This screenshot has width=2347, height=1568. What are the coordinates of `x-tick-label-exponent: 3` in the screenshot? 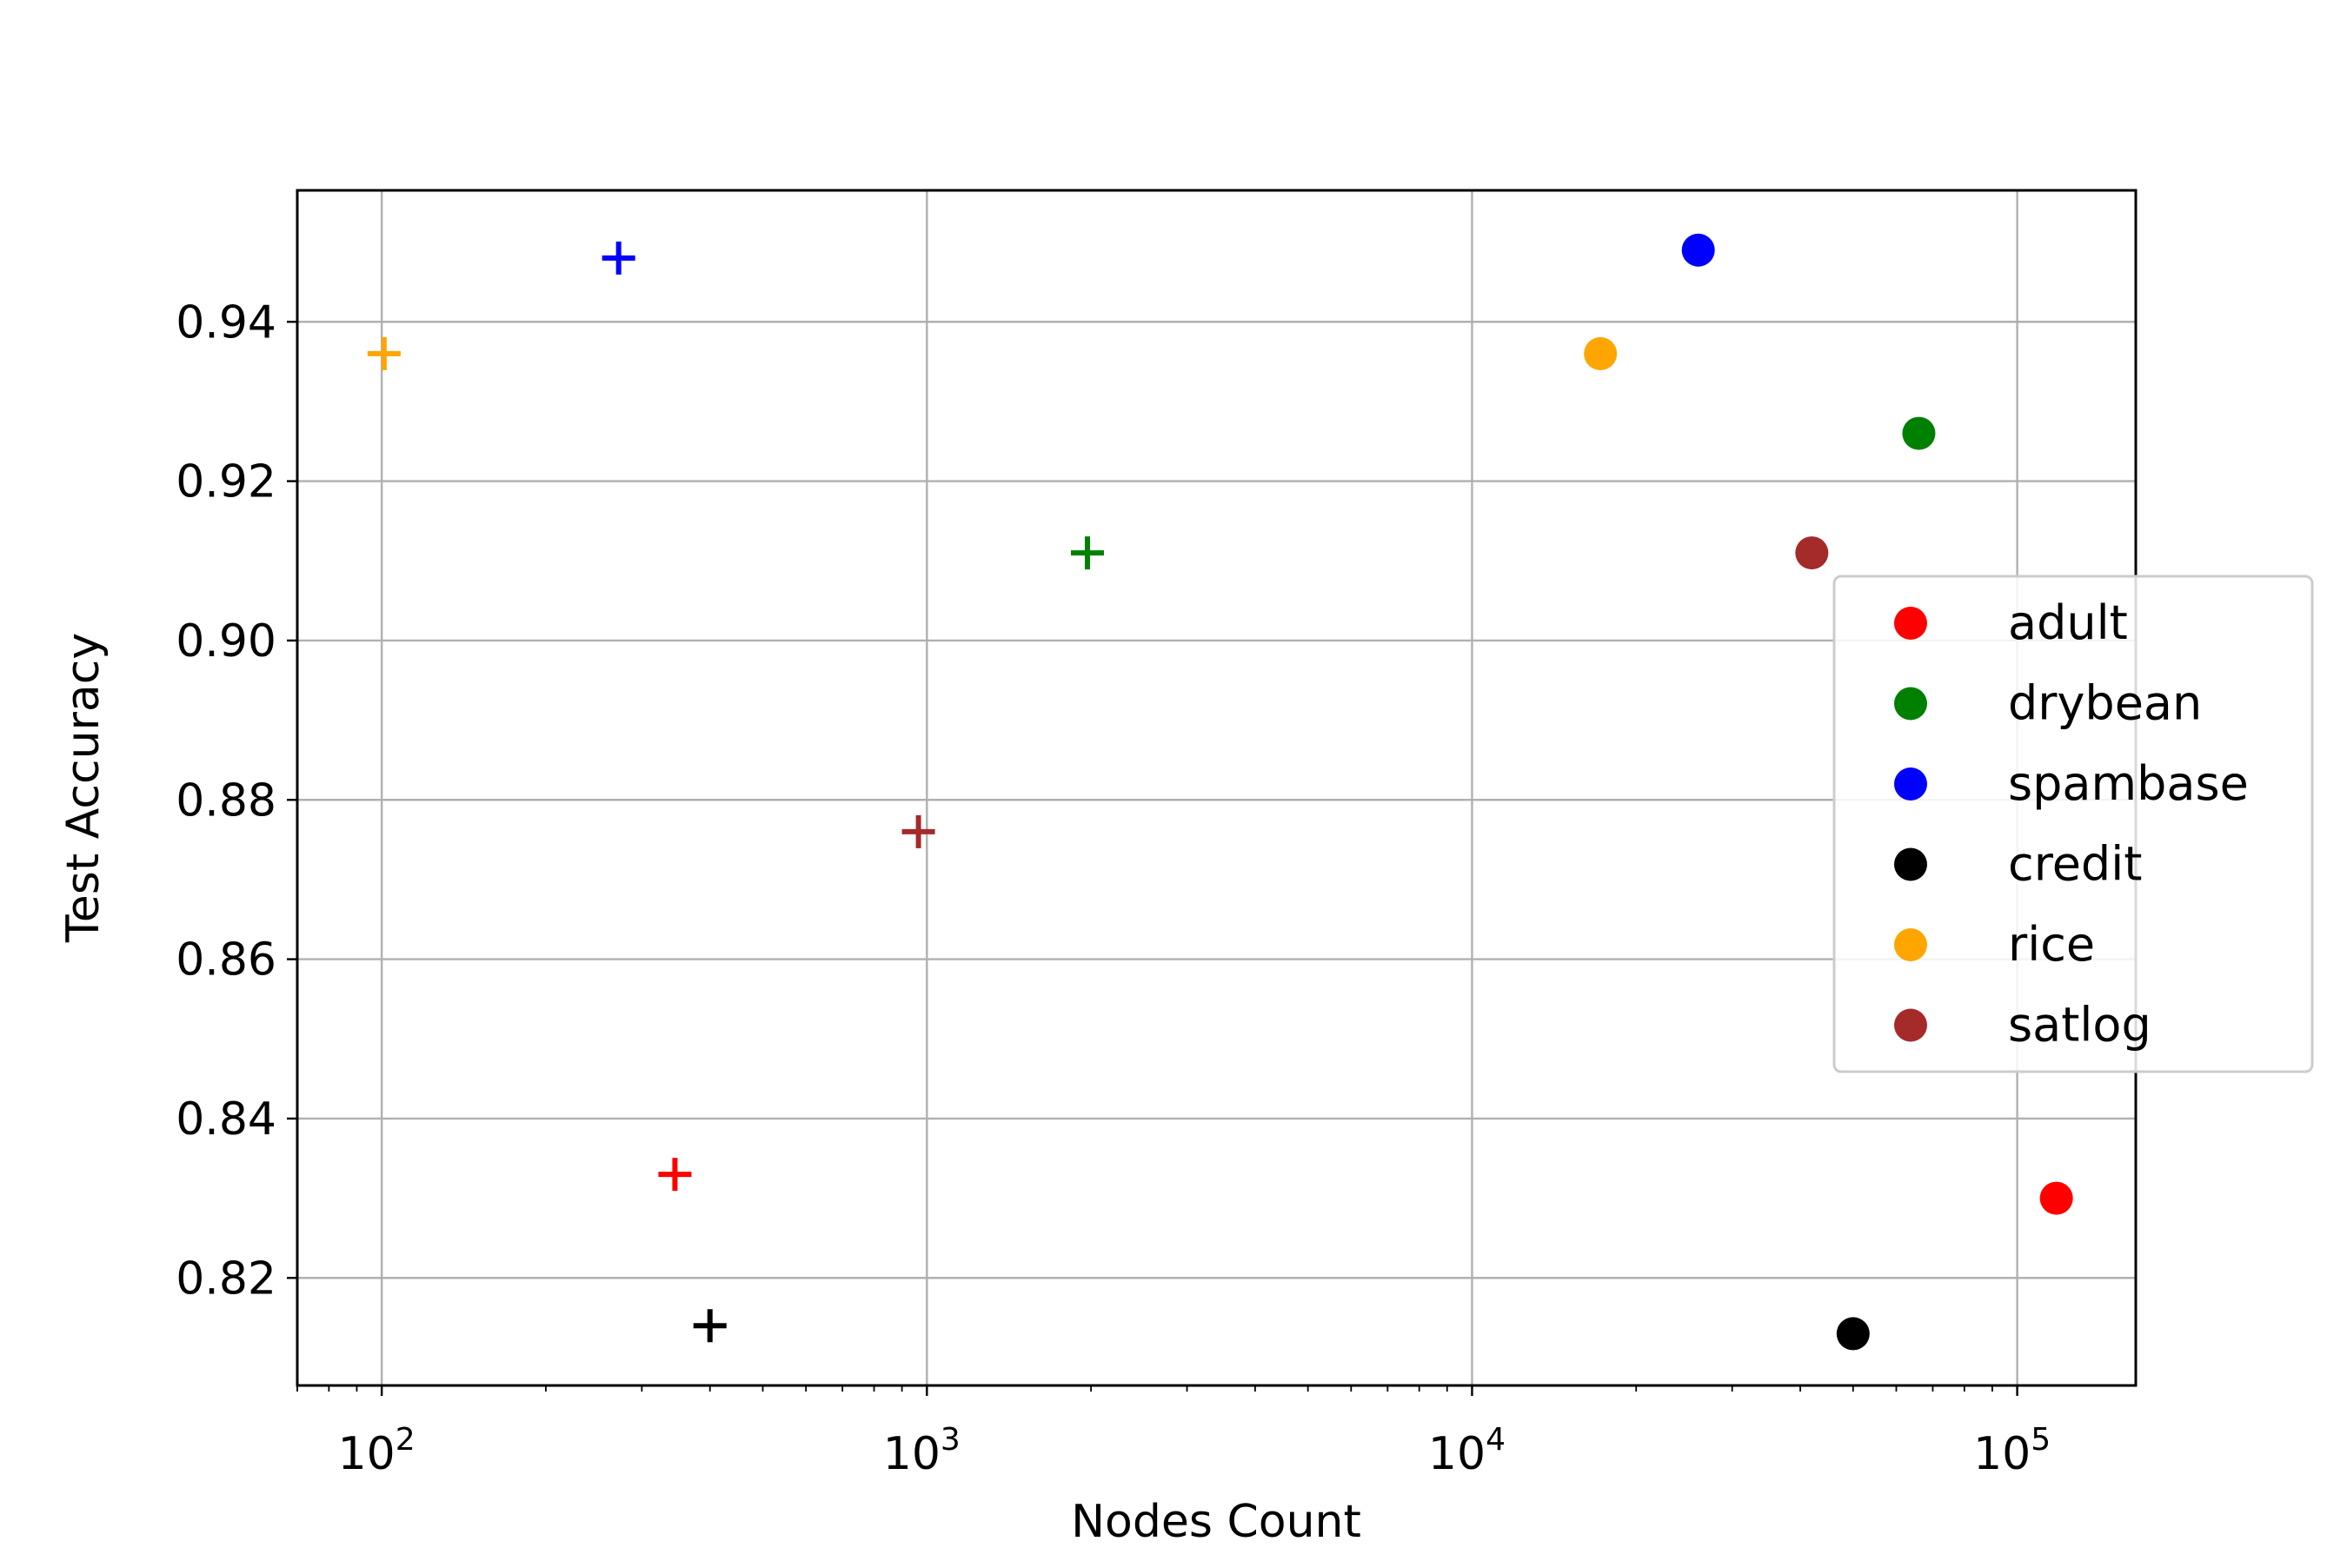 It's located at (951, 1440).